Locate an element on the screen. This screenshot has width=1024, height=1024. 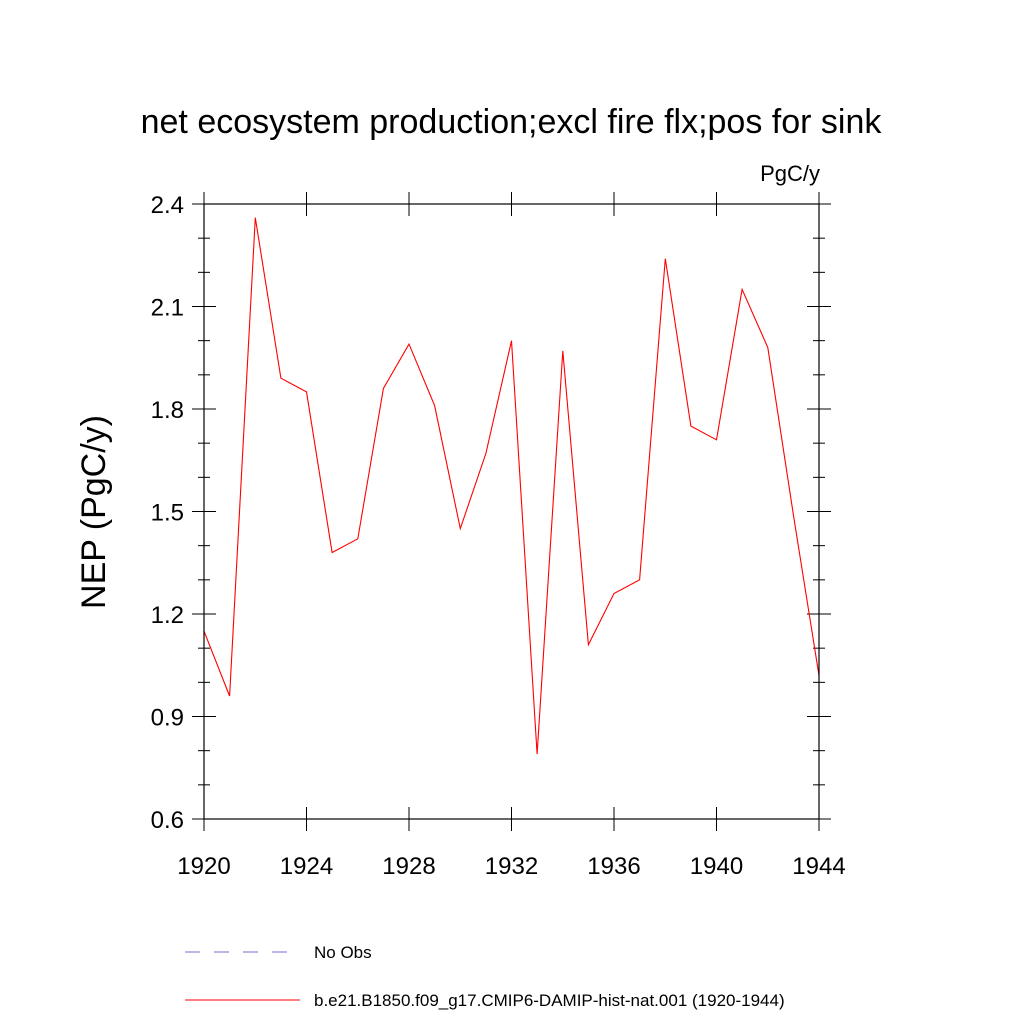
y-tick-label: 1.2 is located at coordinates (167, 615).